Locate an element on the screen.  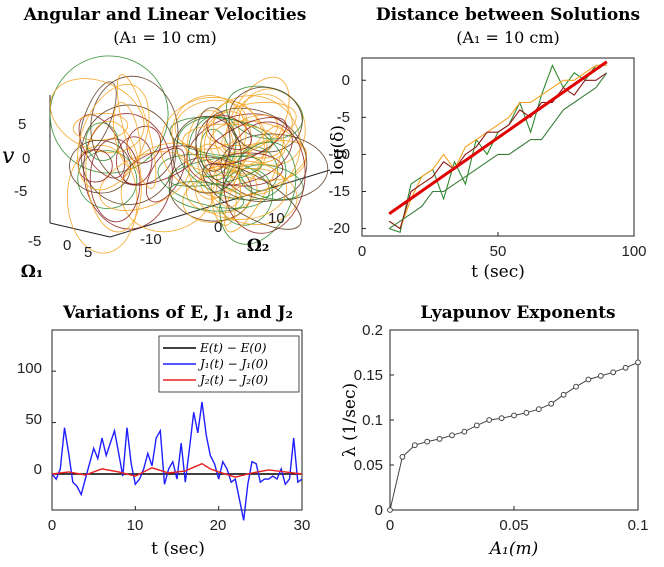
variations-ytick: 50 is located at coordinates (33, 419).